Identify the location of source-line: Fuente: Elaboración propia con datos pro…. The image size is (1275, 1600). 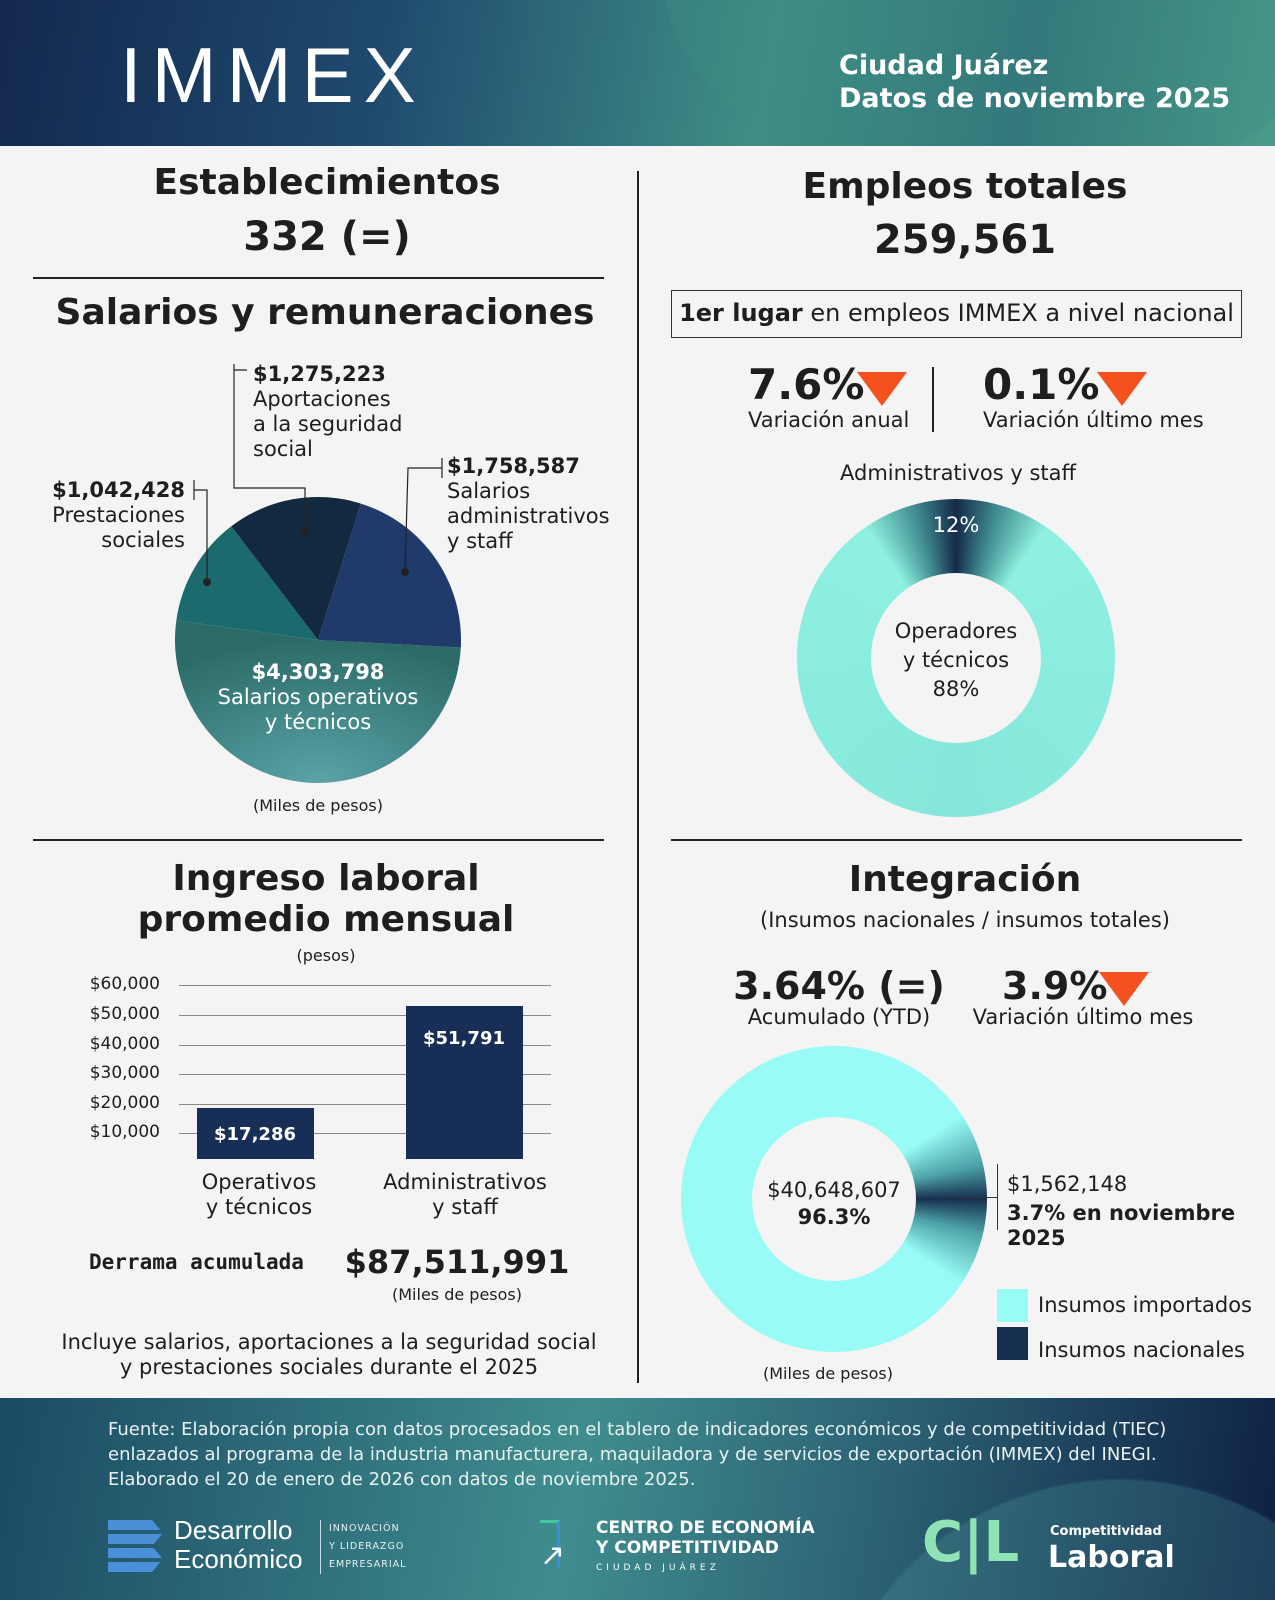
(637, 1429).